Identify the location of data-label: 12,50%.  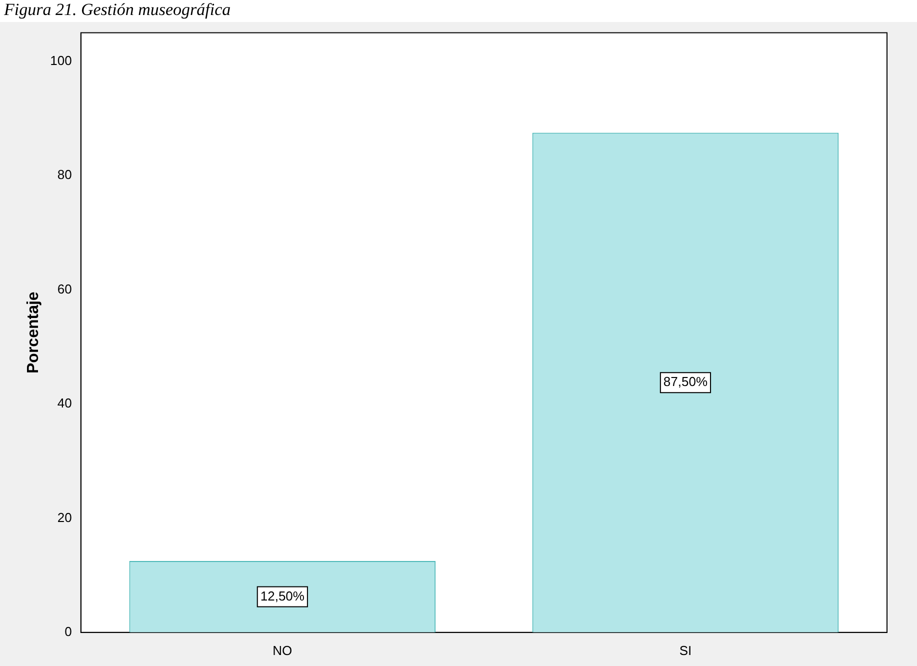
(282, 596).